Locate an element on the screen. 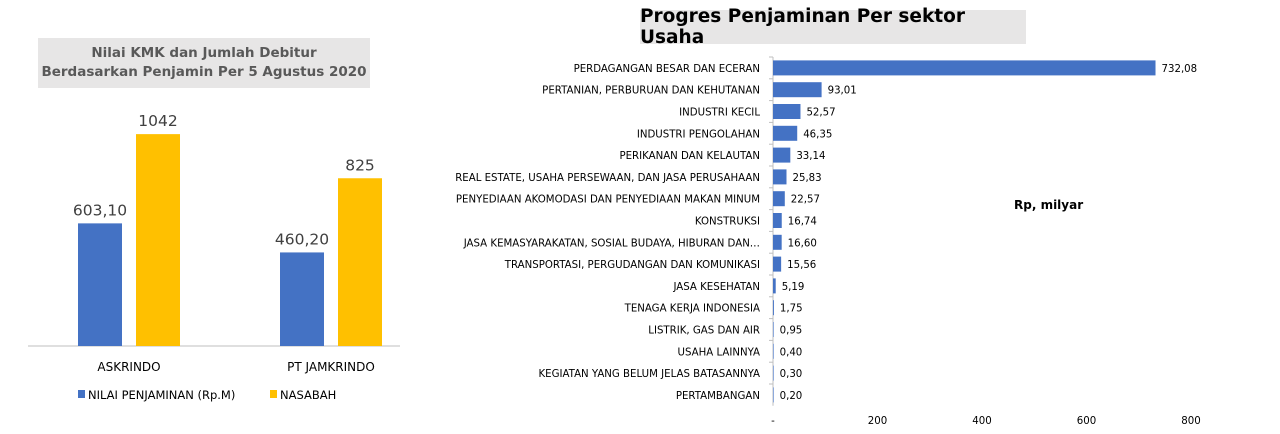  sector-x-tick-label: 400 is located at coordinates (981, 421).